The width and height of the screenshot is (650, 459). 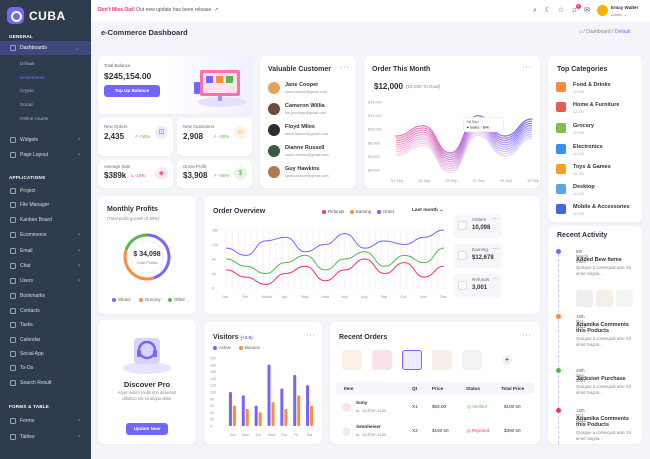 I want to click on sub-item-crypto: Crypto, so click(x=27, y=90).